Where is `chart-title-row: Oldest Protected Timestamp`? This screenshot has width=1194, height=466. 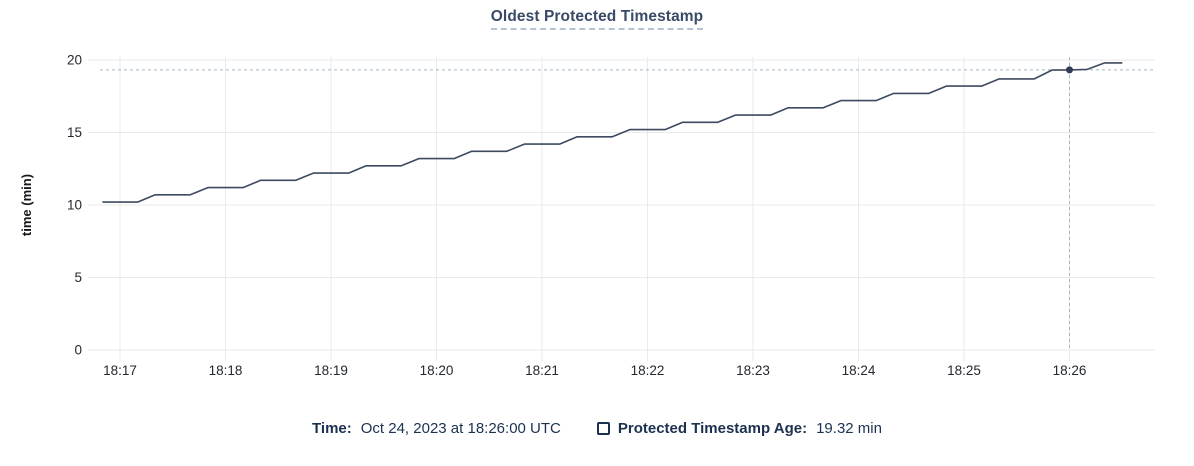 chart-title-row: Oldest Protected Timestamp is located at coordinates (597, 19).